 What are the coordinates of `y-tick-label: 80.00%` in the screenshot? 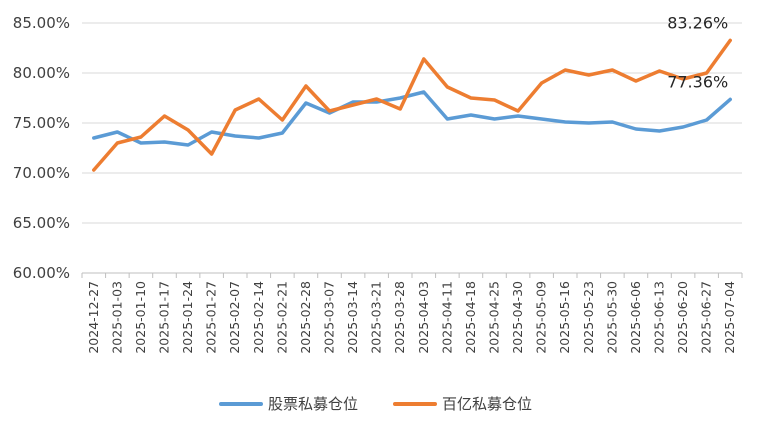 It's located at (41, 73).